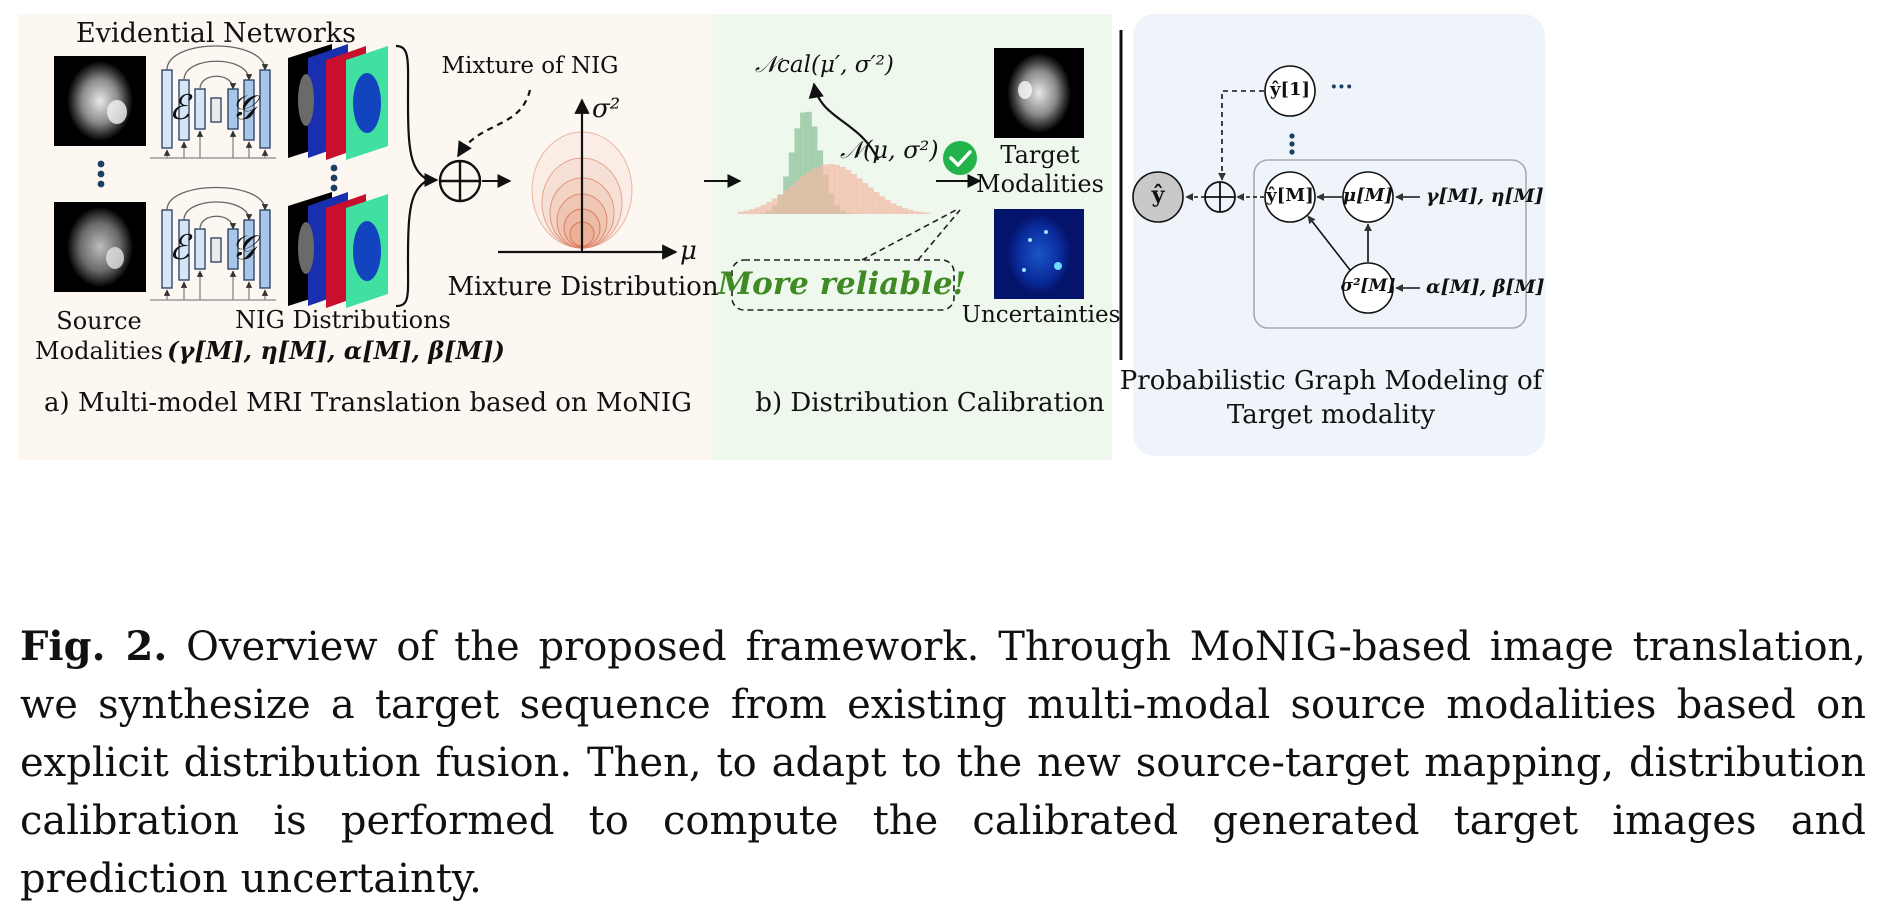 This screenshot has width=1886, height=922. What do you see at coordinates (930, 403) in the screenshot?
I see `panel-b-caption: b) Distribution Calibration` at bounding box center [930, 403].